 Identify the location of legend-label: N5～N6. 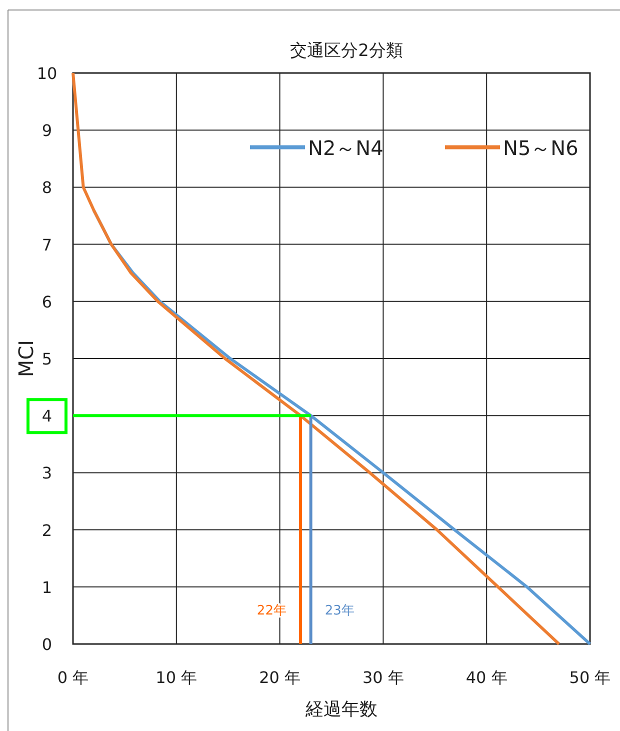
(540, 148).